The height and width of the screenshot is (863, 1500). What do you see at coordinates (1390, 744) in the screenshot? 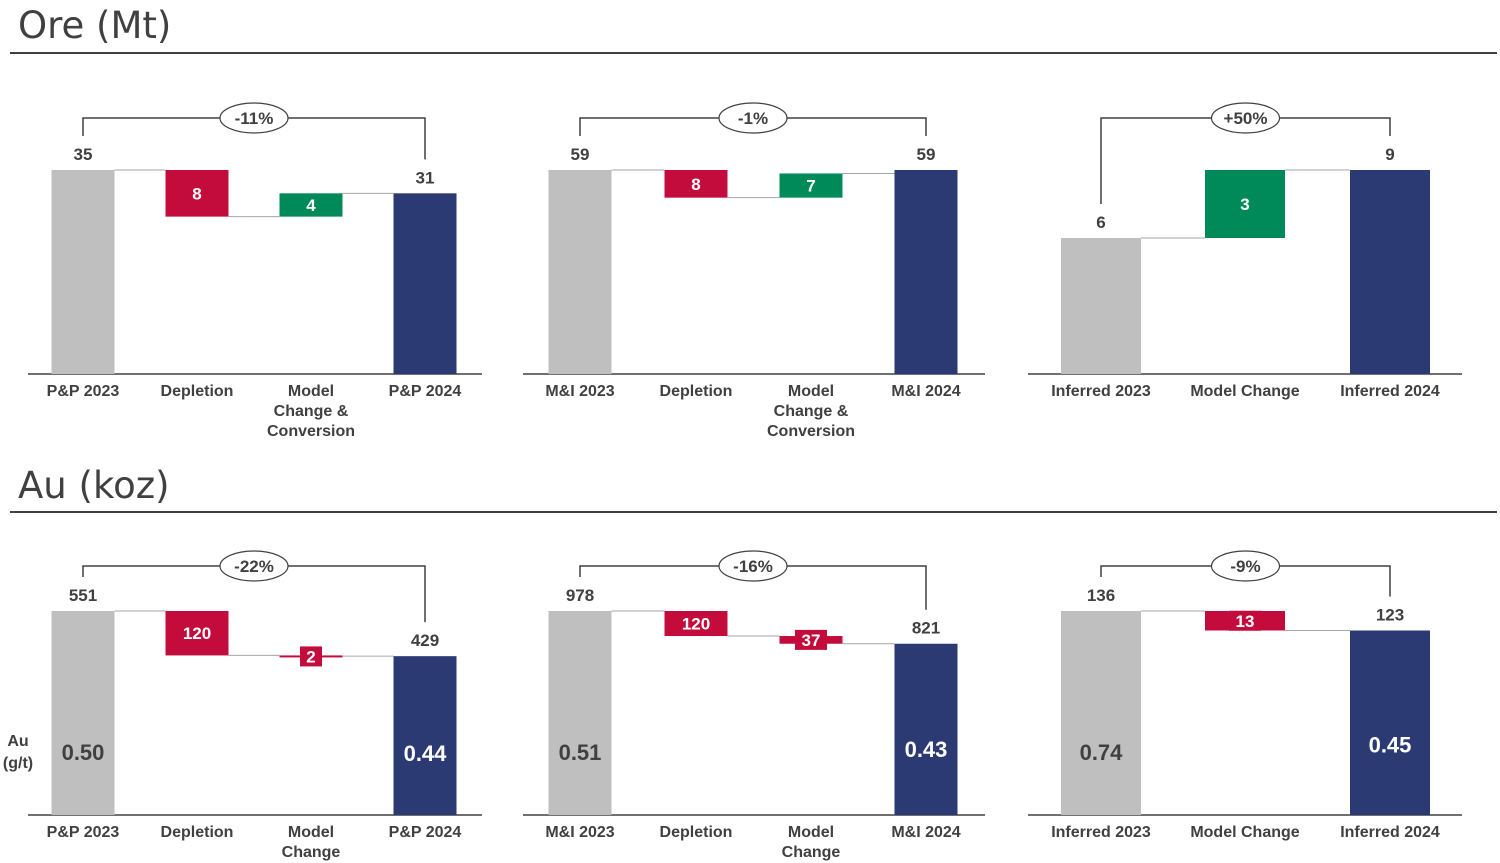
I see `grade-label-end: 0.45` at bounding box center [1390, 744].